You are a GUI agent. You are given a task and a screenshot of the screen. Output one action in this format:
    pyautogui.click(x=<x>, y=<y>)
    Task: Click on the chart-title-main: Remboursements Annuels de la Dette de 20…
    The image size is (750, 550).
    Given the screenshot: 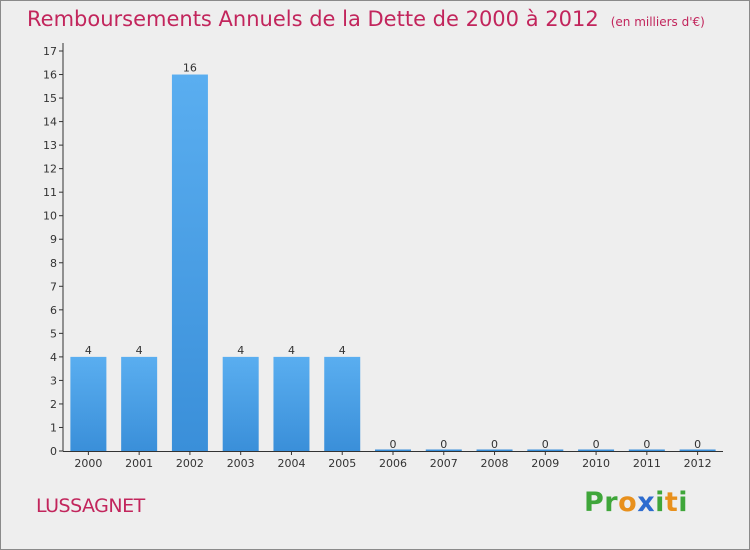 What is the action you would take?
    pyautogui.click(x=313, y=19)
    